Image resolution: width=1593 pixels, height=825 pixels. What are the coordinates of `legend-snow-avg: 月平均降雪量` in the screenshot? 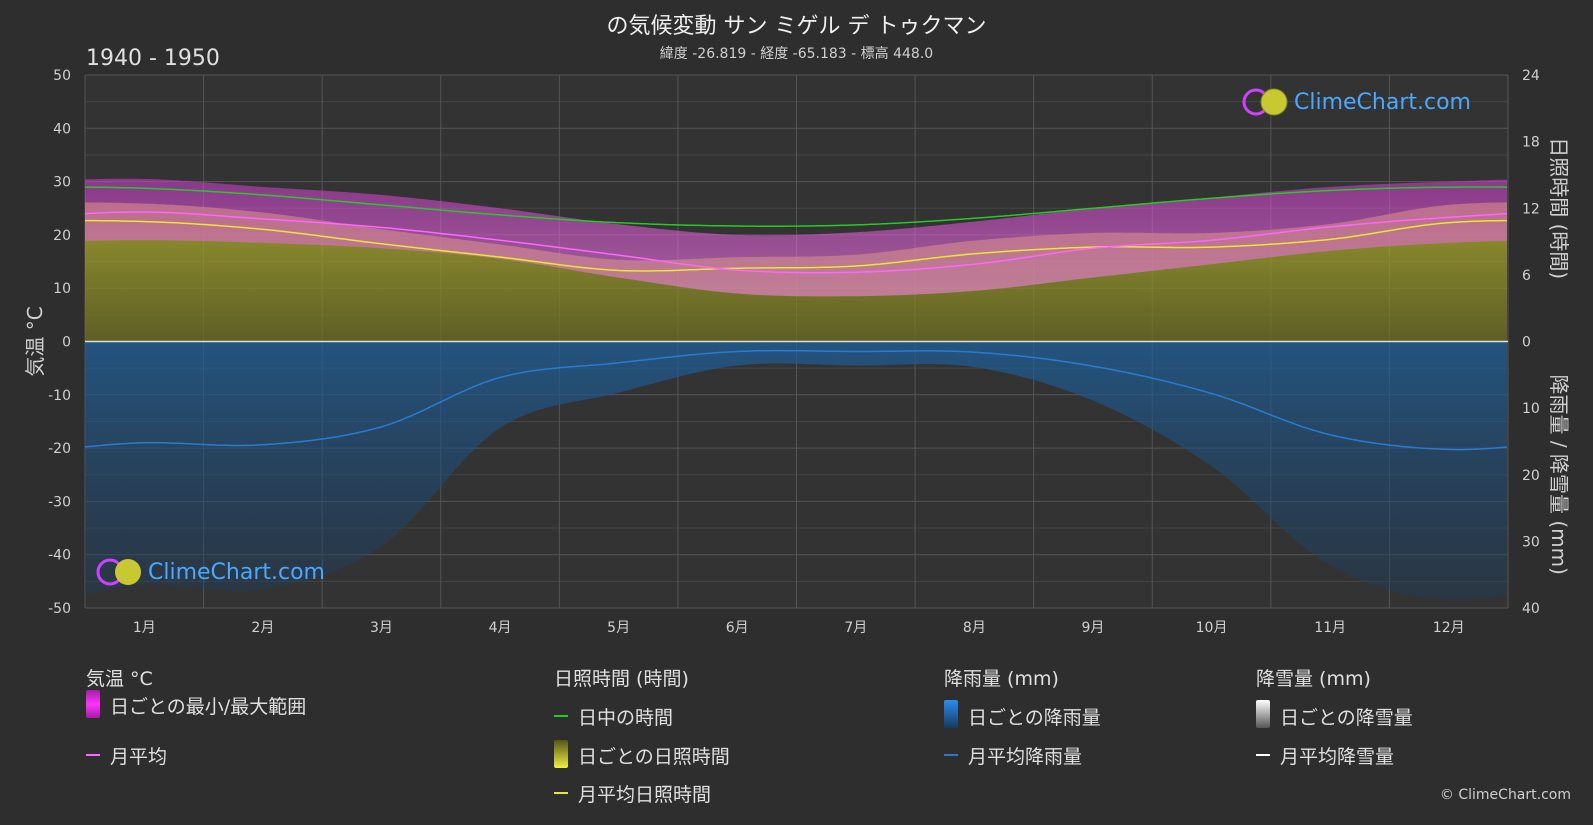 It's located at (1337, 757).